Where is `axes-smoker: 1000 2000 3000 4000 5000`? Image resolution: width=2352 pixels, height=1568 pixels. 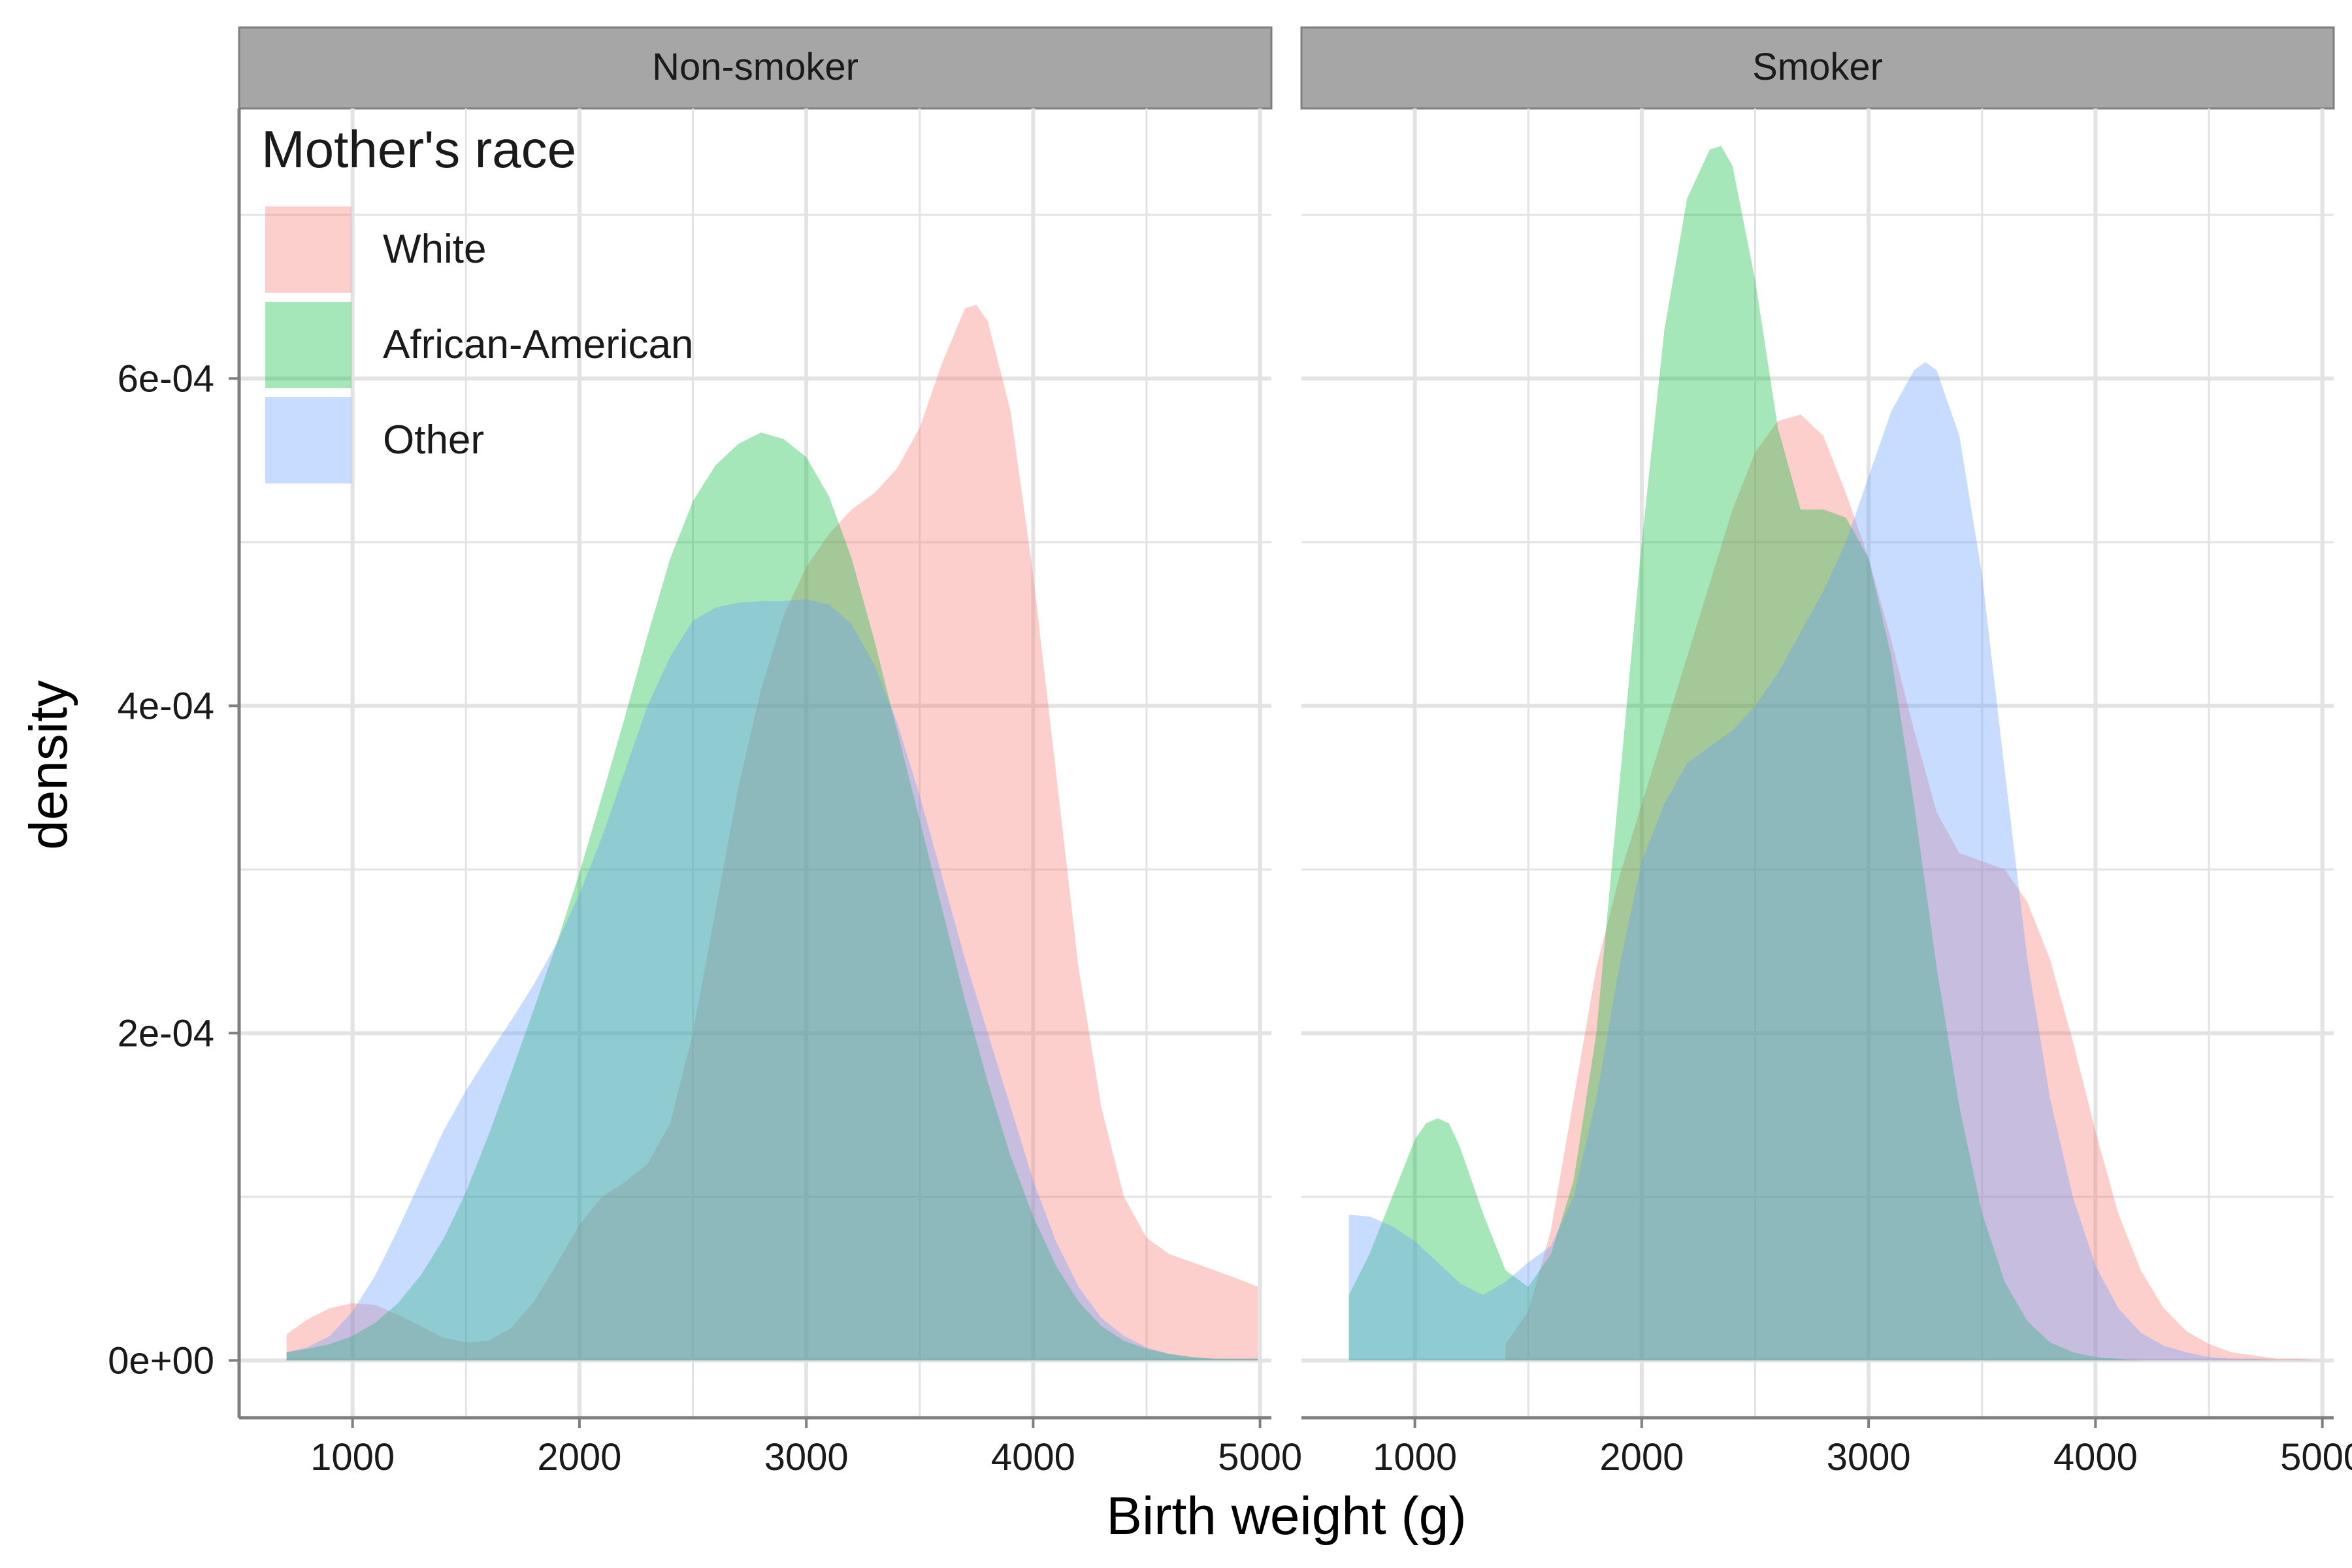
axes-smoker: 1000 2000 3000 4000 5000 is located at coordinates (1826, 1447).